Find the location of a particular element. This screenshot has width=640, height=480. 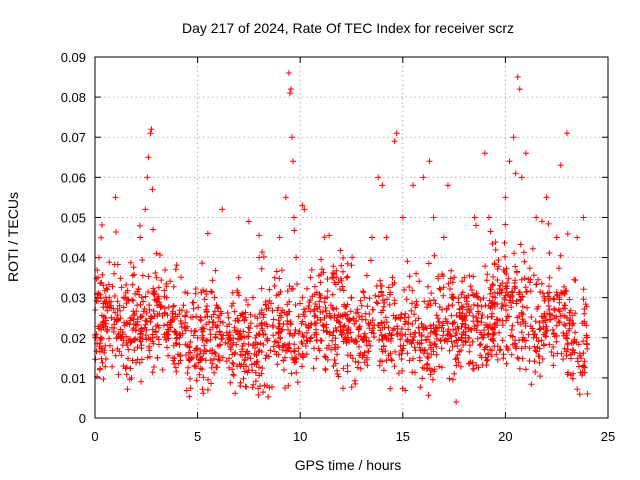

y-tick-label: 0.04 is located at coordinates (73, 258).